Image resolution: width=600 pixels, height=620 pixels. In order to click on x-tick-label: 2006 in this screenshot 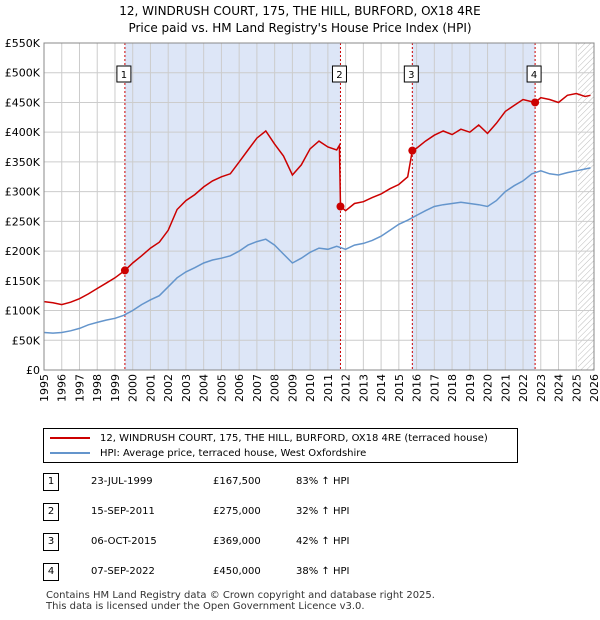, I will do `click(239, 388)`.